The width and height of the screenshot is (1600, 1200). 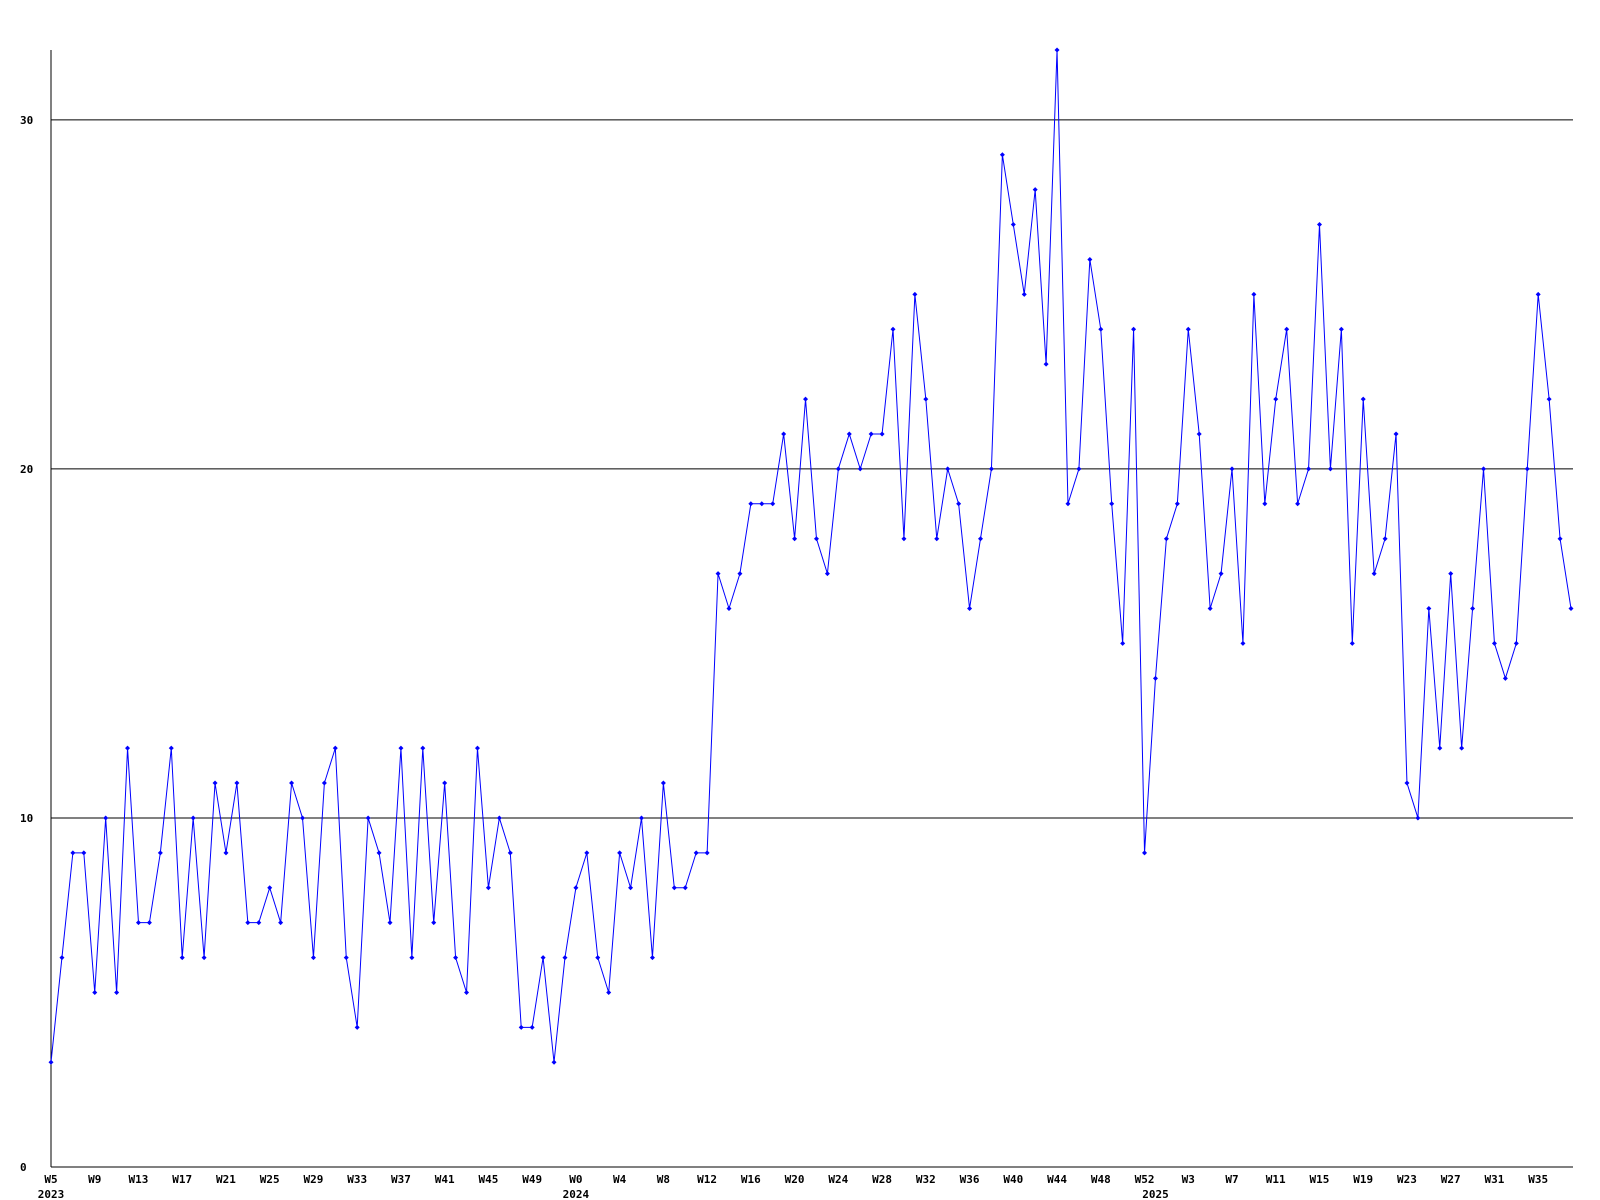 I want to click on year-label: 2024, so click(x=576, y=1194).